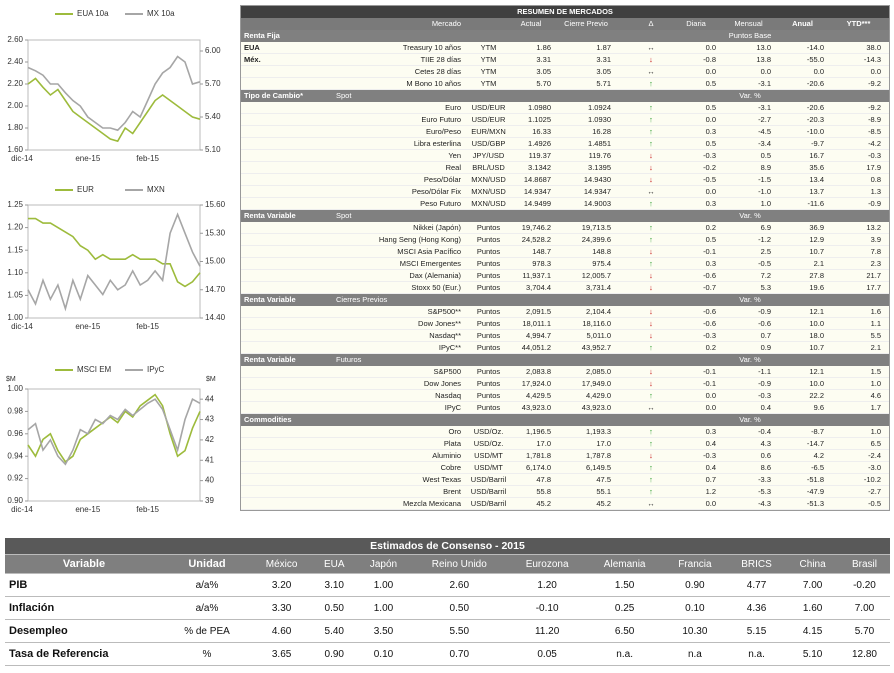  I want to click on cell: 19,746.2, so click(536, 227).